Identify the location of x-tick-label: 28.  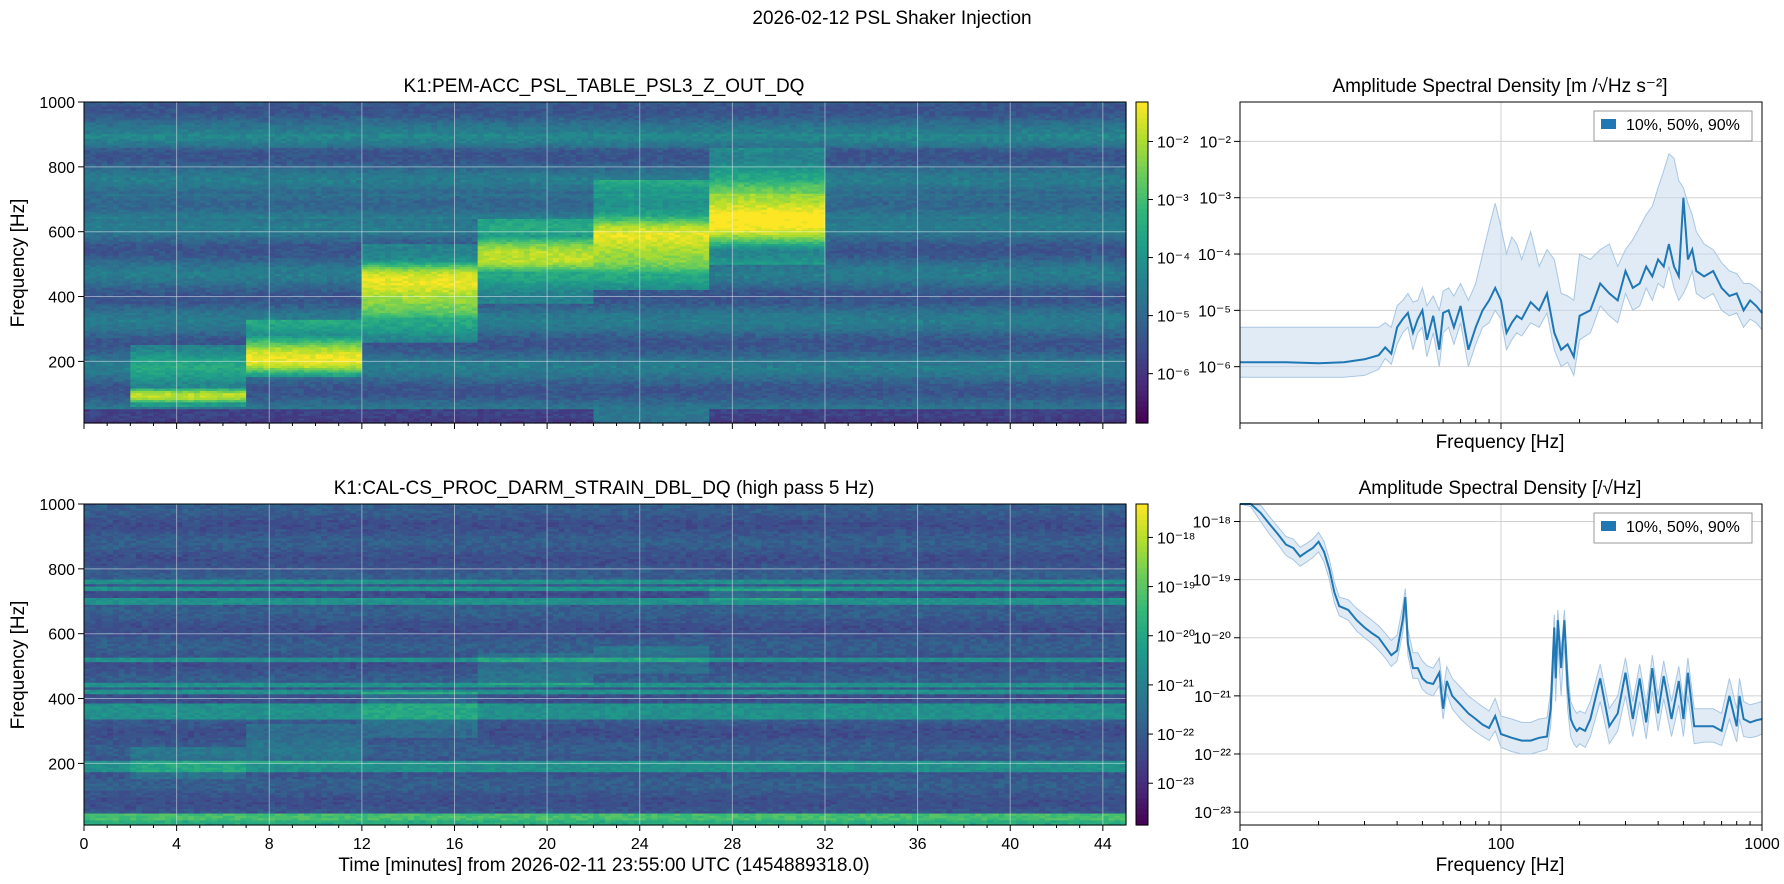
(732, 844).